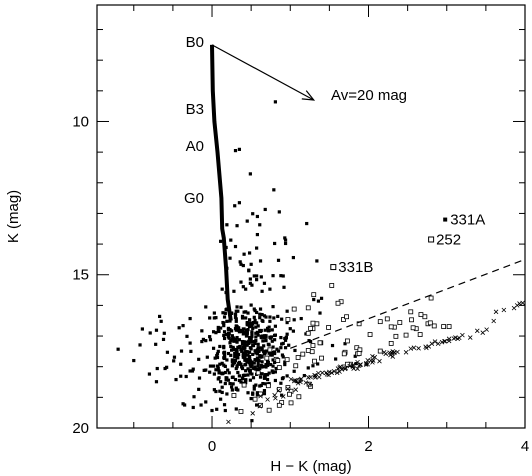 Image resolution: width=532 pixels, height=476 pixels. I want to click on main-sequence-track, so click(221, 182).